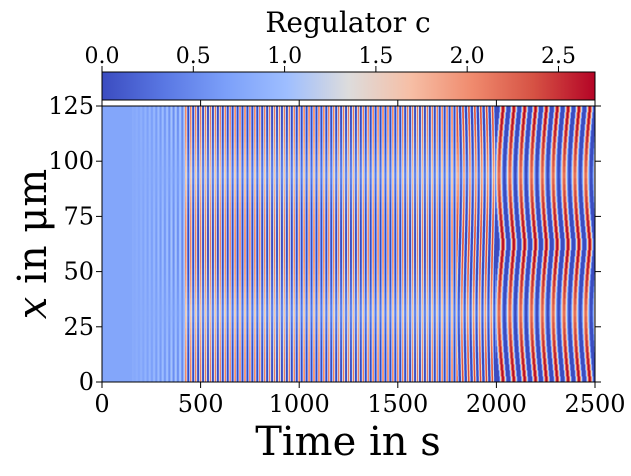 This screenshot has height=476, width=631. I want to click on colorbar-tick-label: 1.5, so click(375, 56).